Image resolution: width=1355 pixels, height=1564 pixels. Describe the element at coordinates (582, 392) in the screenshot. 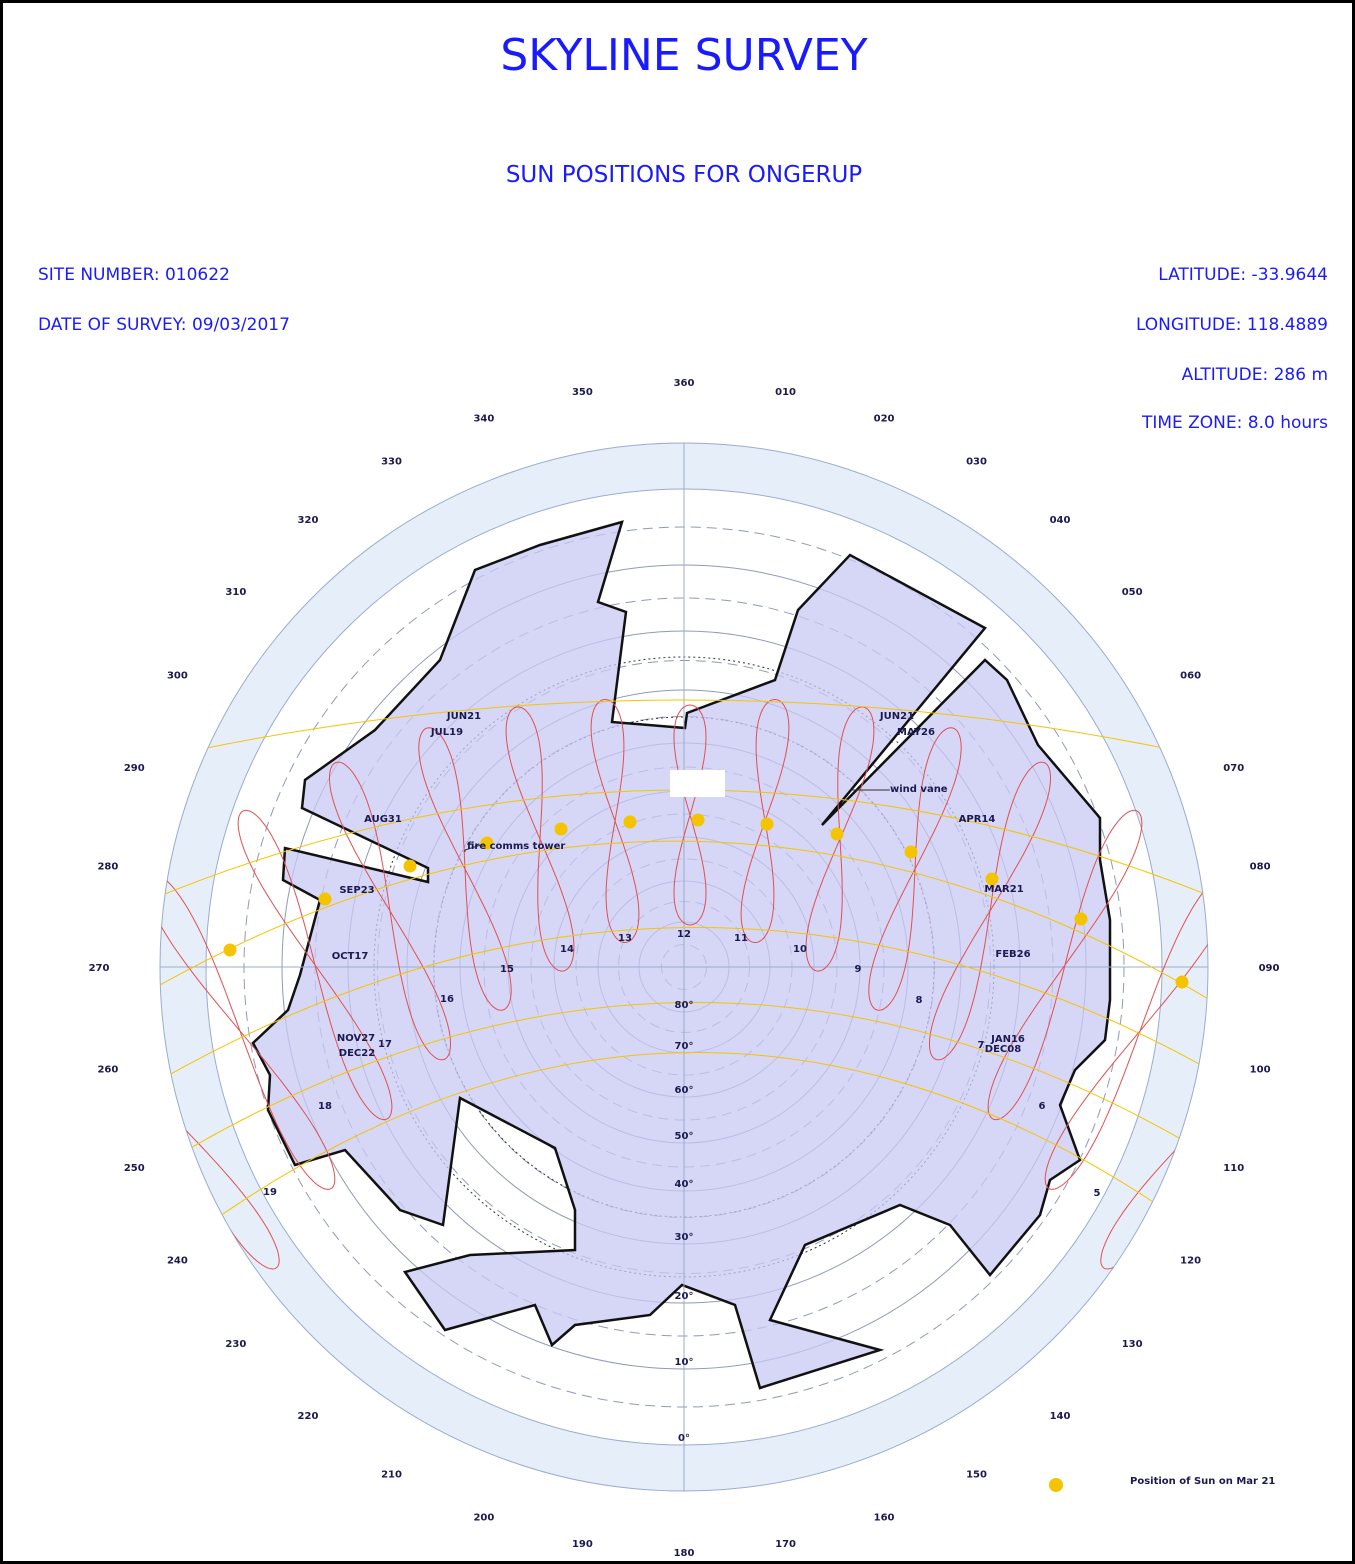

I see `azimuth-label: 350` at that location.